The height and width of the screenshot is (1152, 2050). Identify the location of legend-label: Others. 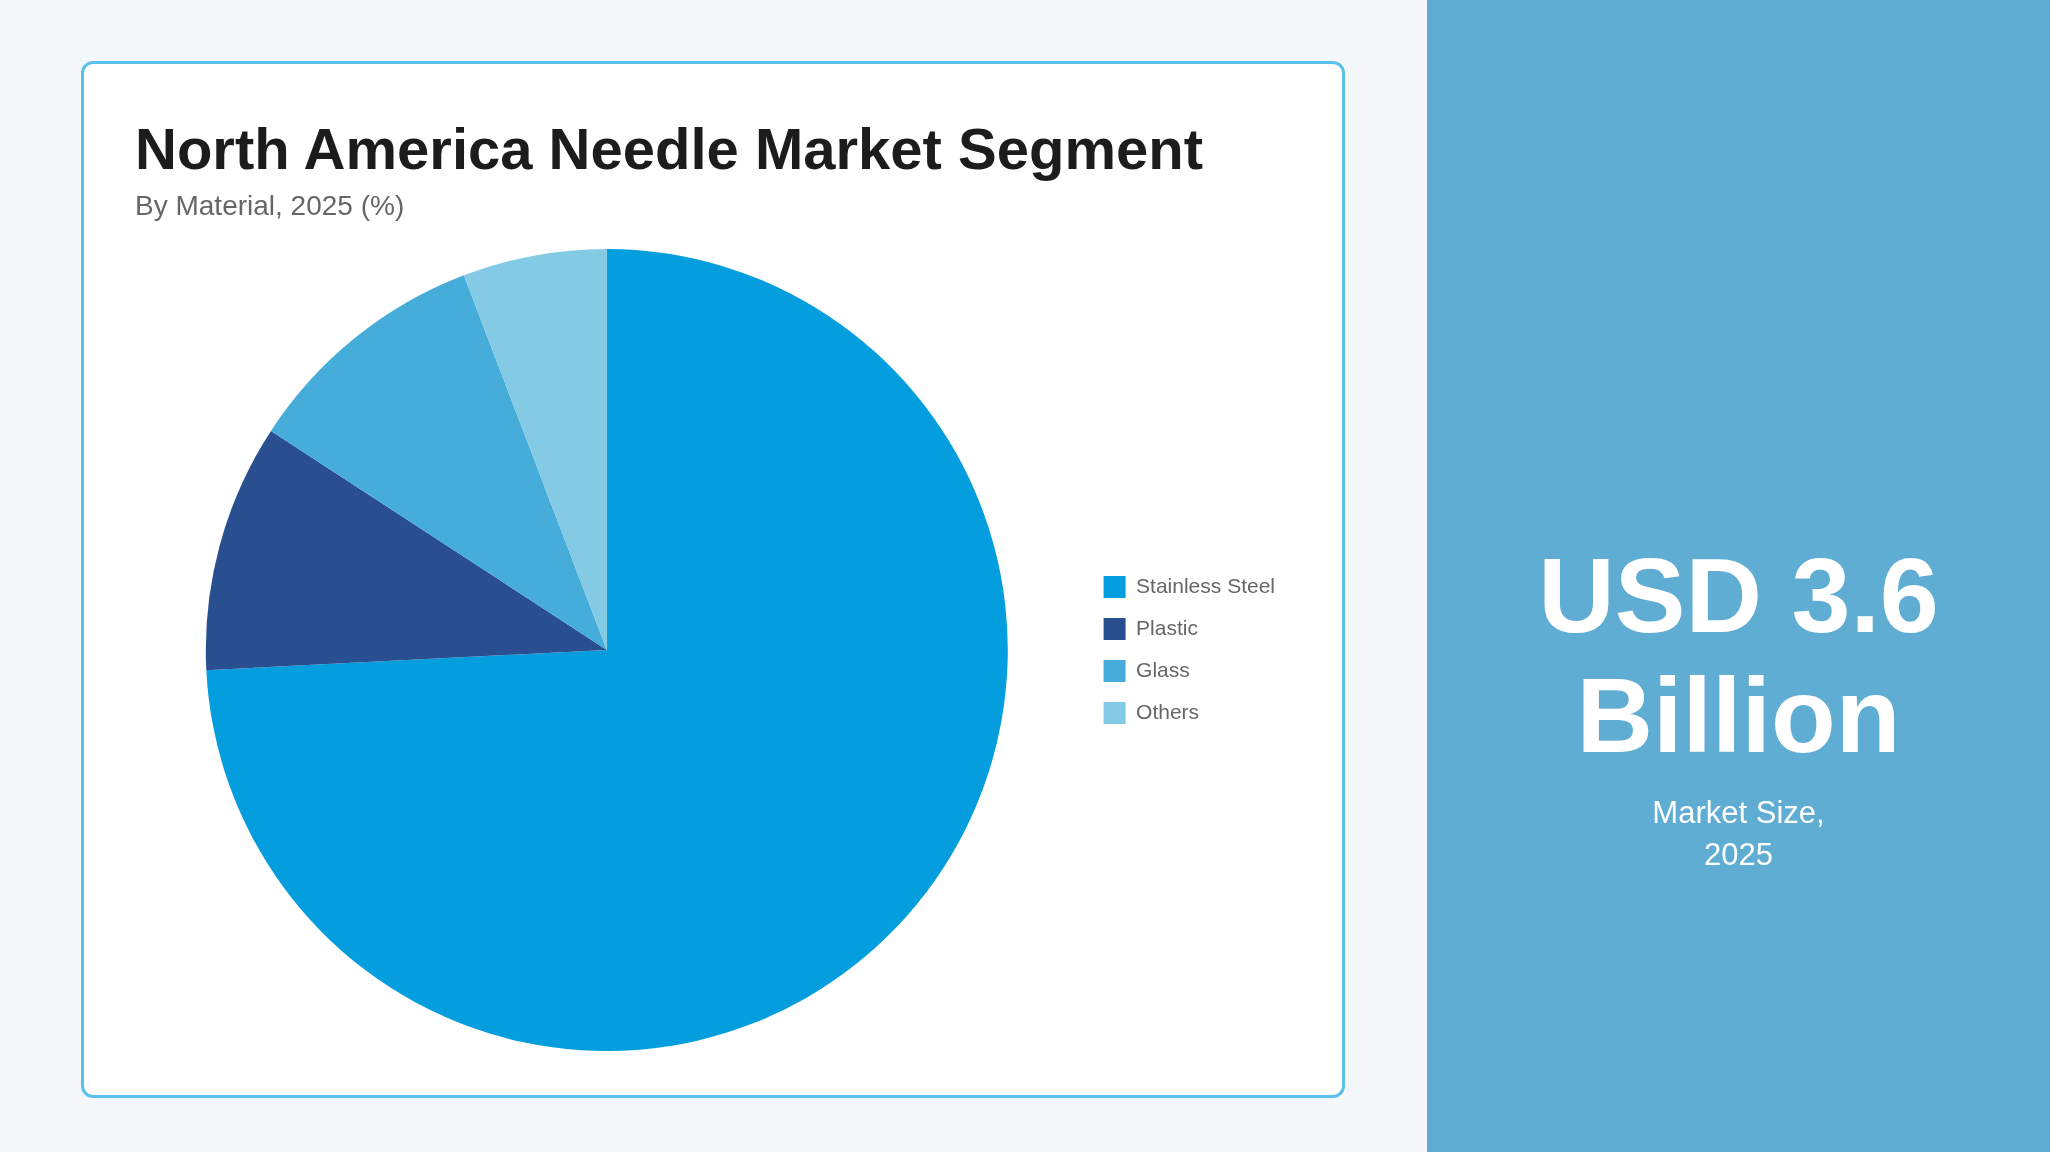
(1168, 711).